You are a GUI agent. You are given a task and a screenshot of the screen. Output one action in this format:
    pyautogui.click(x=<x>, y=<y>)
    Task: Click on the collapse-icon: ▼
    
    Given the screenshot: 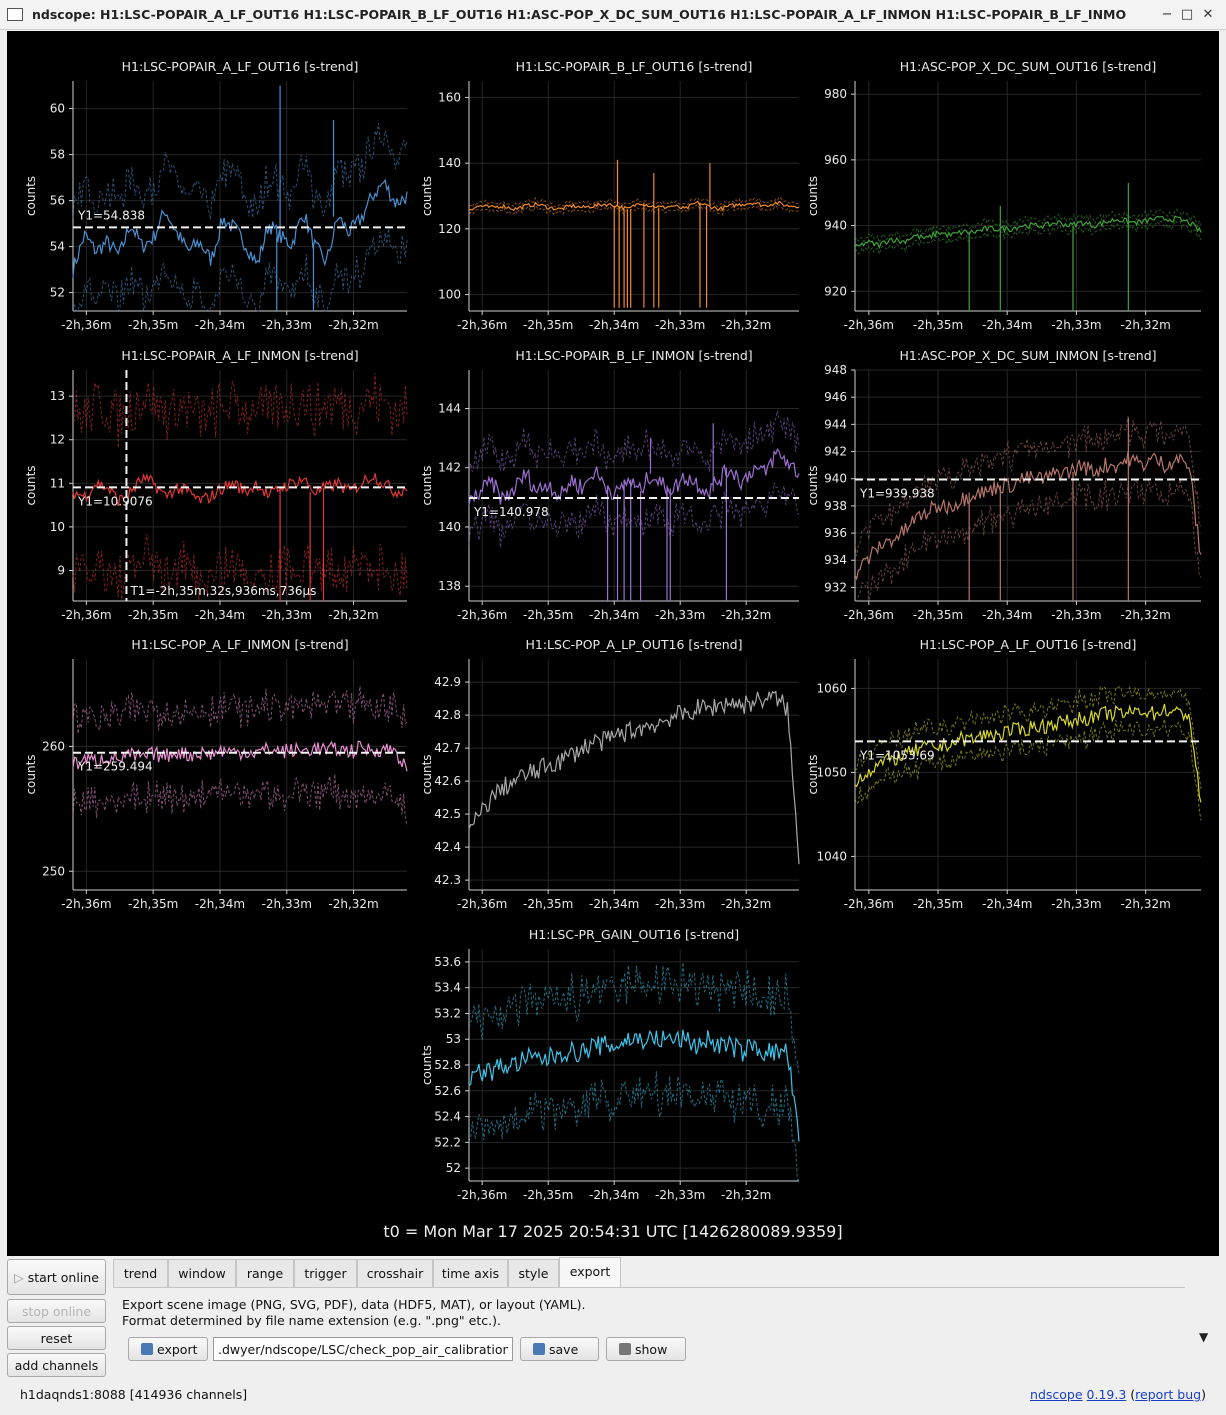 What is the action you would take?
    pyautogui.click(x=1204, y=1337)
    